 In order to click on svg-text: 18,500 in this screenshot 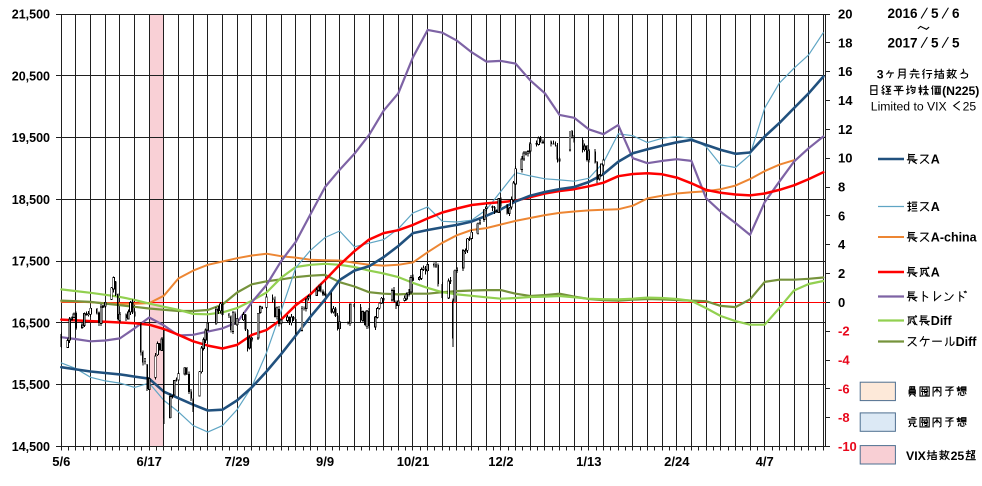, I will do `click(31, 200)`.